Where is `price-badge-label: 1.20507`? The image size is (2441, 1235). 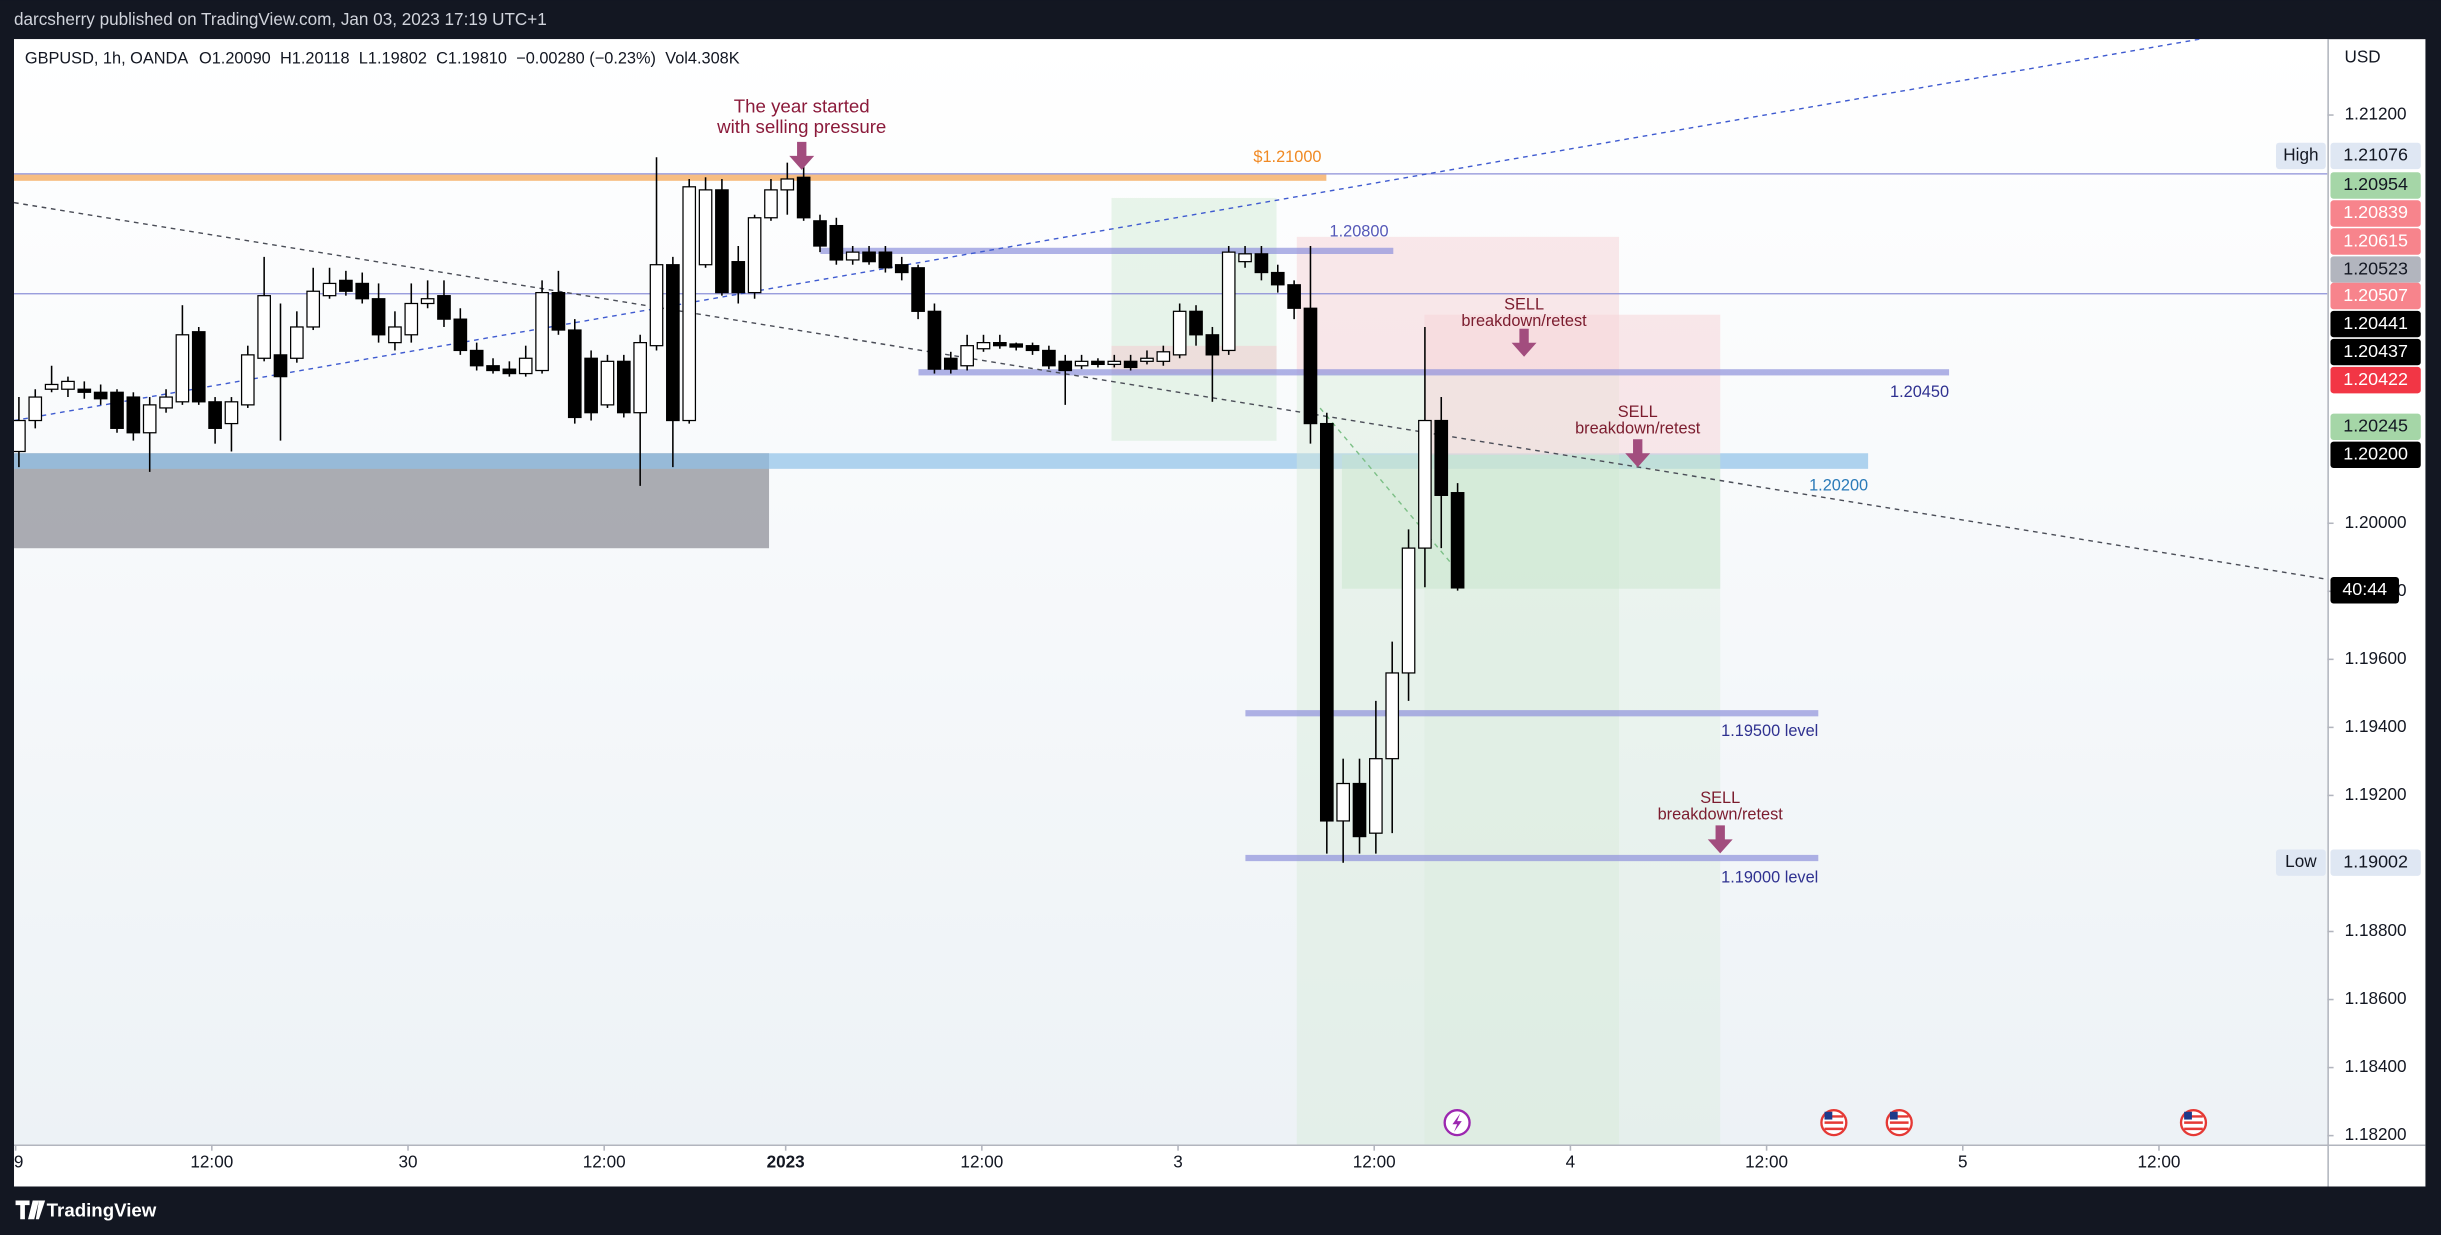
price-badge-label: 1.20507 is located at coordinates (2375, 295).